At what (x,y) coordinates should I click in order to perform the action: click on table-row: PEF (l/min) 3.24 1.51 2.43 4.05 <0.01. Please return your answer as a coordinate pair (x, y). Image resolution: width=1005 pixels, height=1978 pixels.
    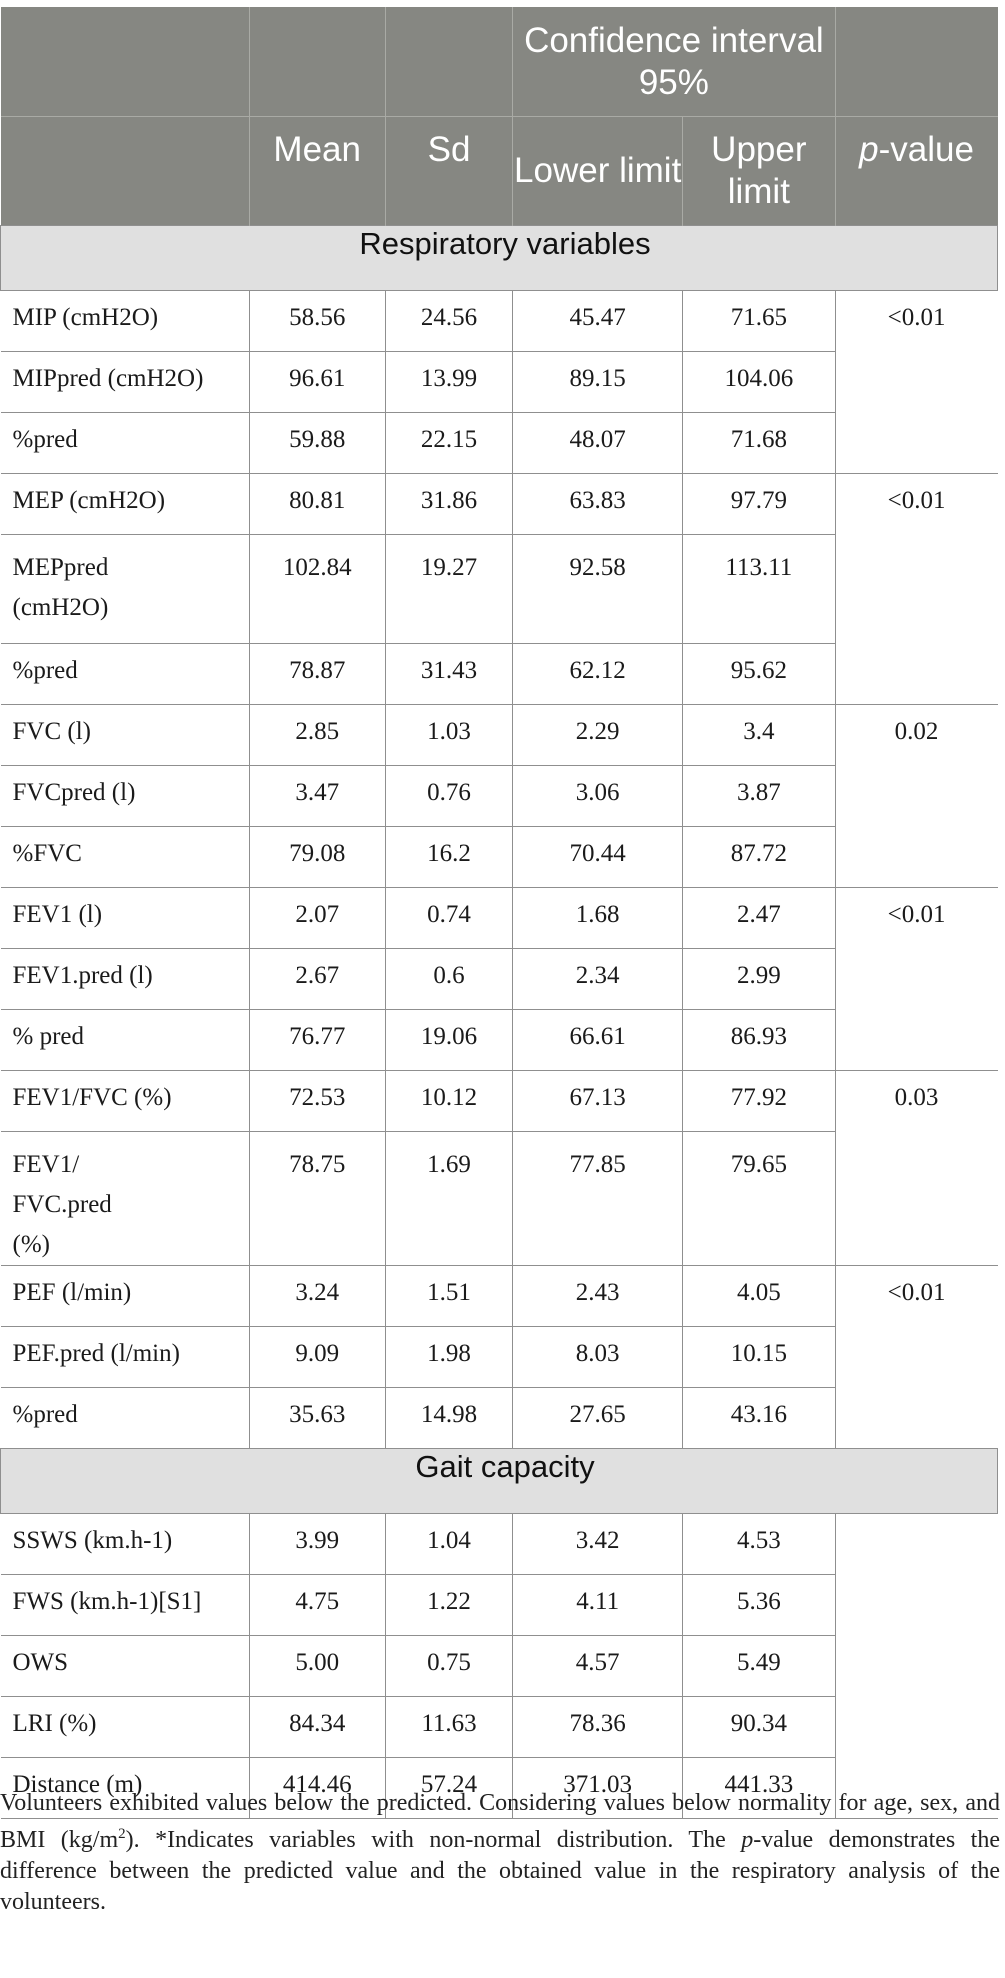
    Looking at the image, I should click on (499, 1357).